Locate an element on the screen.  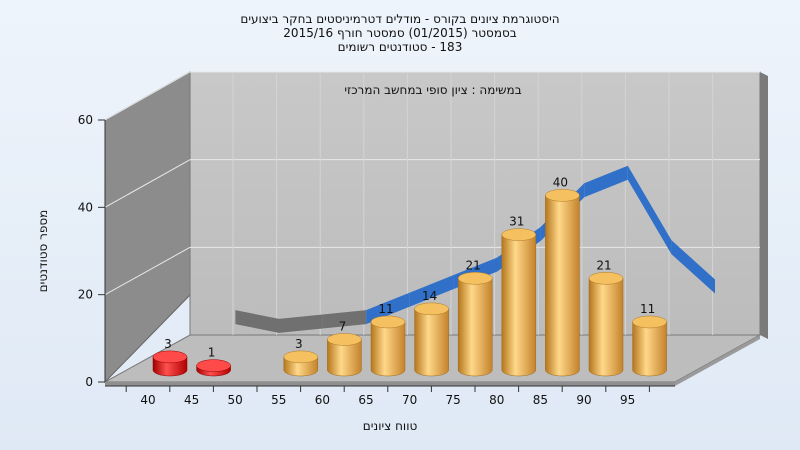
y-tick-label: 20 is located at coordinates (85, 295).